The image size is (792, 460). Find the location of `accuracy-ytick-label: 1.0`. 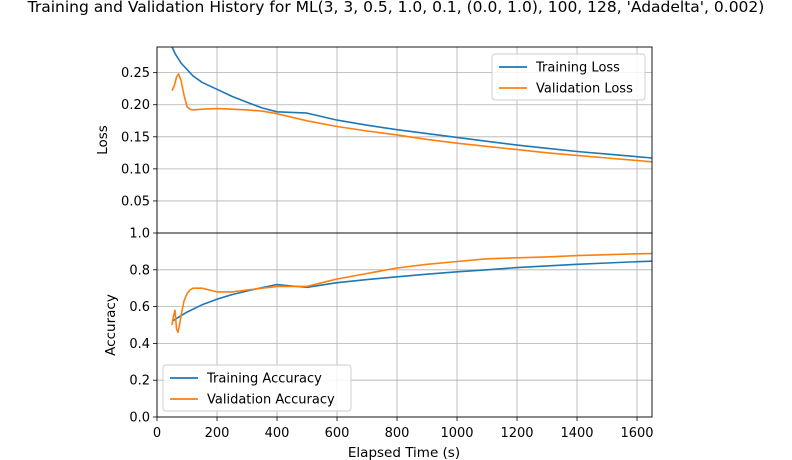

accuracy-ytick-label: 1.0 is located at coordinates (139, 234).